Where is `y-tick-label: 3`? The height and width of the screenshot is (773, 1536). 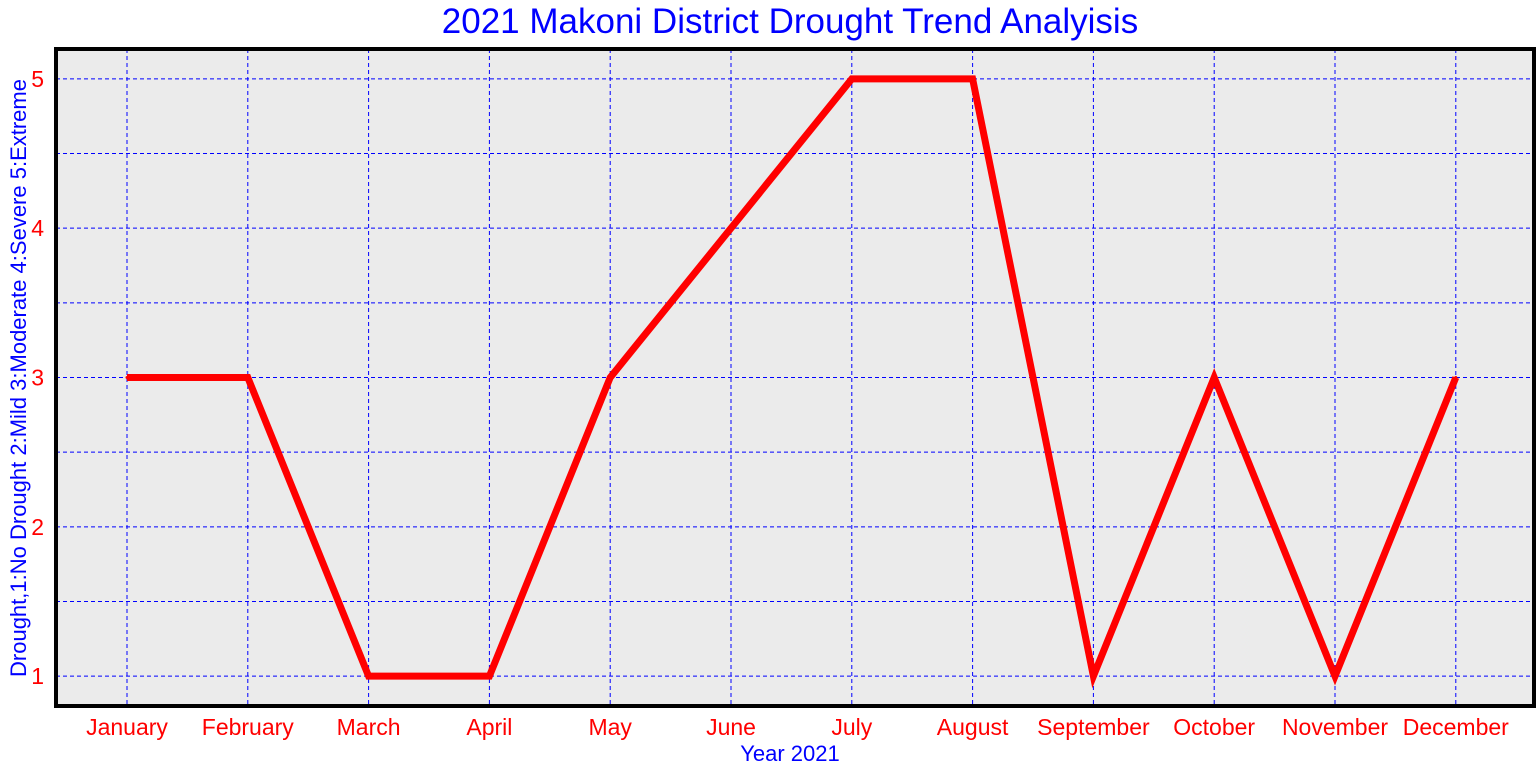 y-tick-label: 3 is located at coordinates (37, 378).